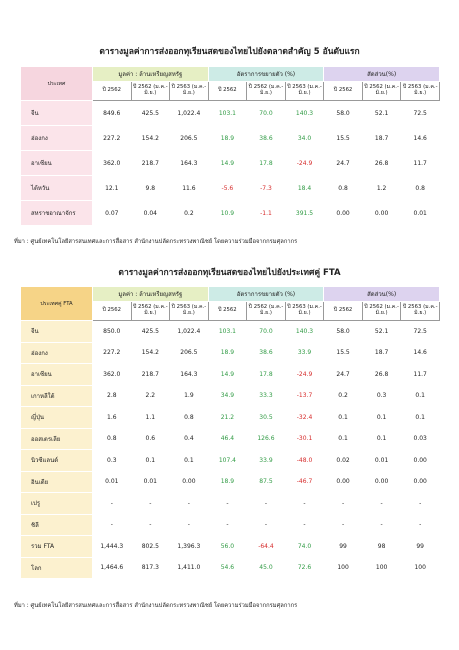  Describe the element at coordinates (189, 188) in the screenshot. I see `cell: 11.6` at that location.